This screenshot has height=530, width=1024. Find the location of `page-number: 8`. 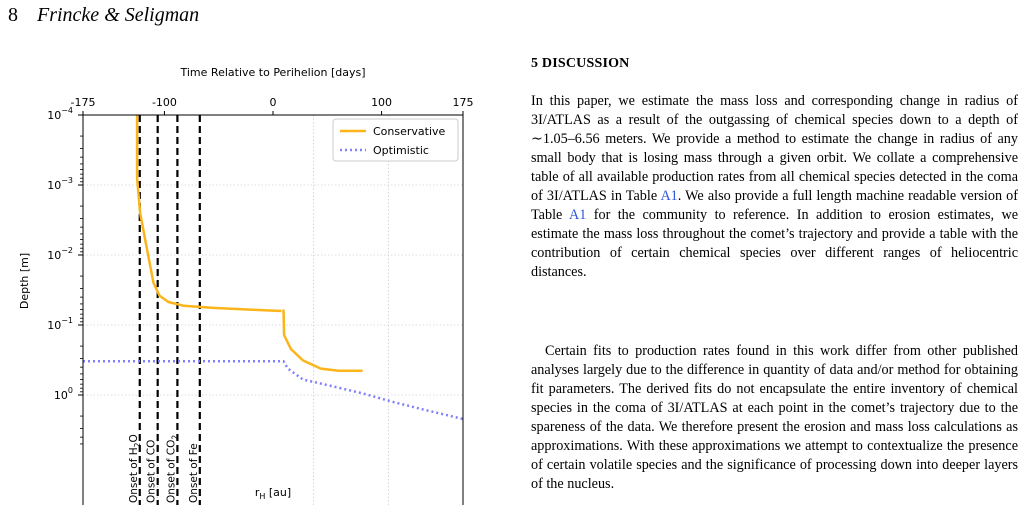

page-number: 8 is located at coordinates (13, 15).